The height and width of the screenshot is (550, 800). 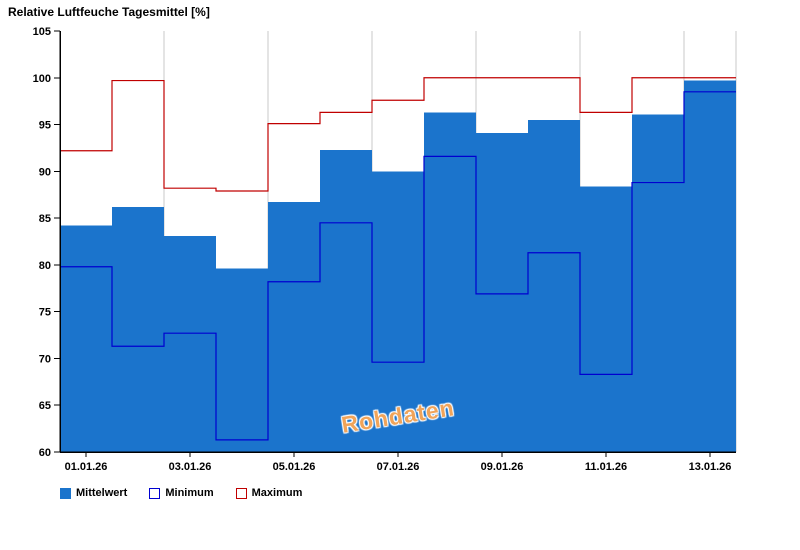 What do you see at coordinates (45, 359) in the screenshot?
I see `y-tick-label: 70` at bounding box center [45, 359].